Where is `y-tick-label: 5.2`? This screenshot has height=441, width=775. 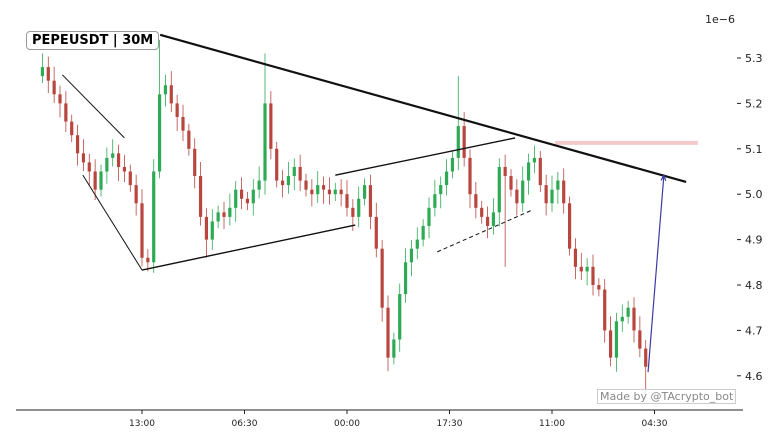
y-tick-label: 5.2 is located at coordinates (754, 103).